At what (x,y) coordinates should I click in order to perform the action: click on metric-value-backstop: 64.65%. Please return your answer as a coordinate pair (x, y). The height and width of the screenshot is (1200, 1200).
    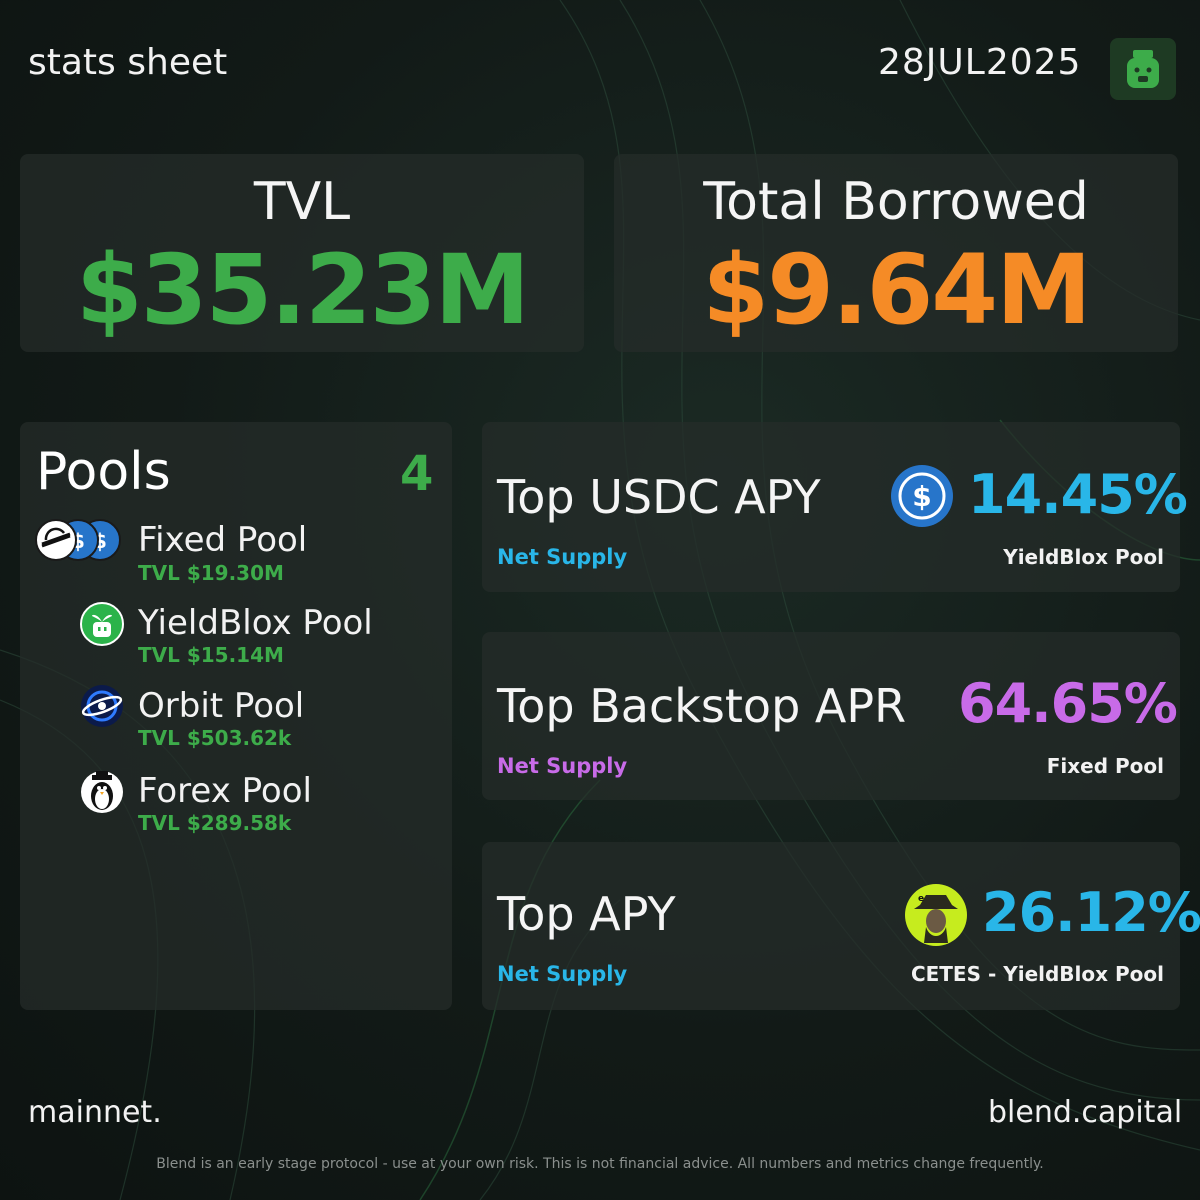
    Looking at the image, I should click on (1068, 703).